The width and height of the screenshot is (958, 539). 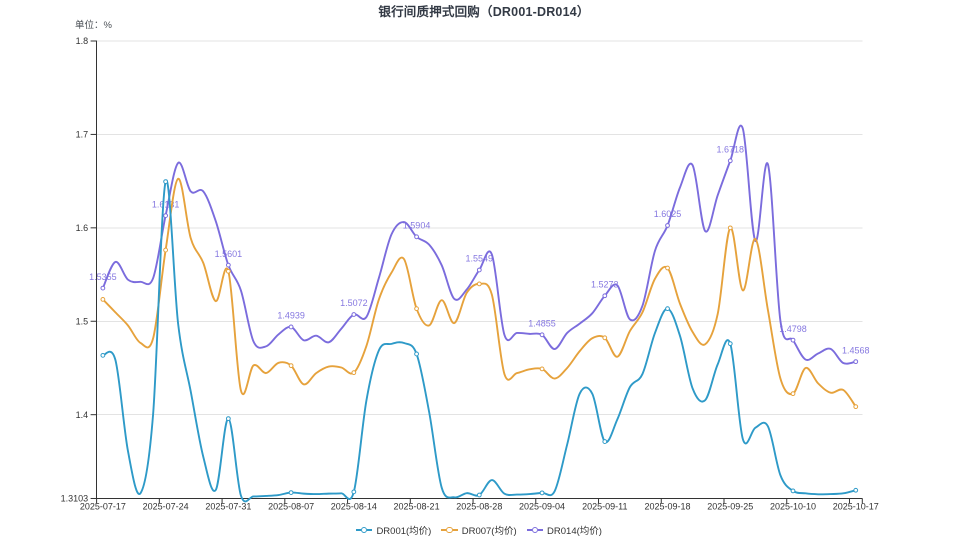 What do you see at coordinates (542, 324) in the screenshot?
I see `svg-text: 1.4855` at bounding box center [542, 324].